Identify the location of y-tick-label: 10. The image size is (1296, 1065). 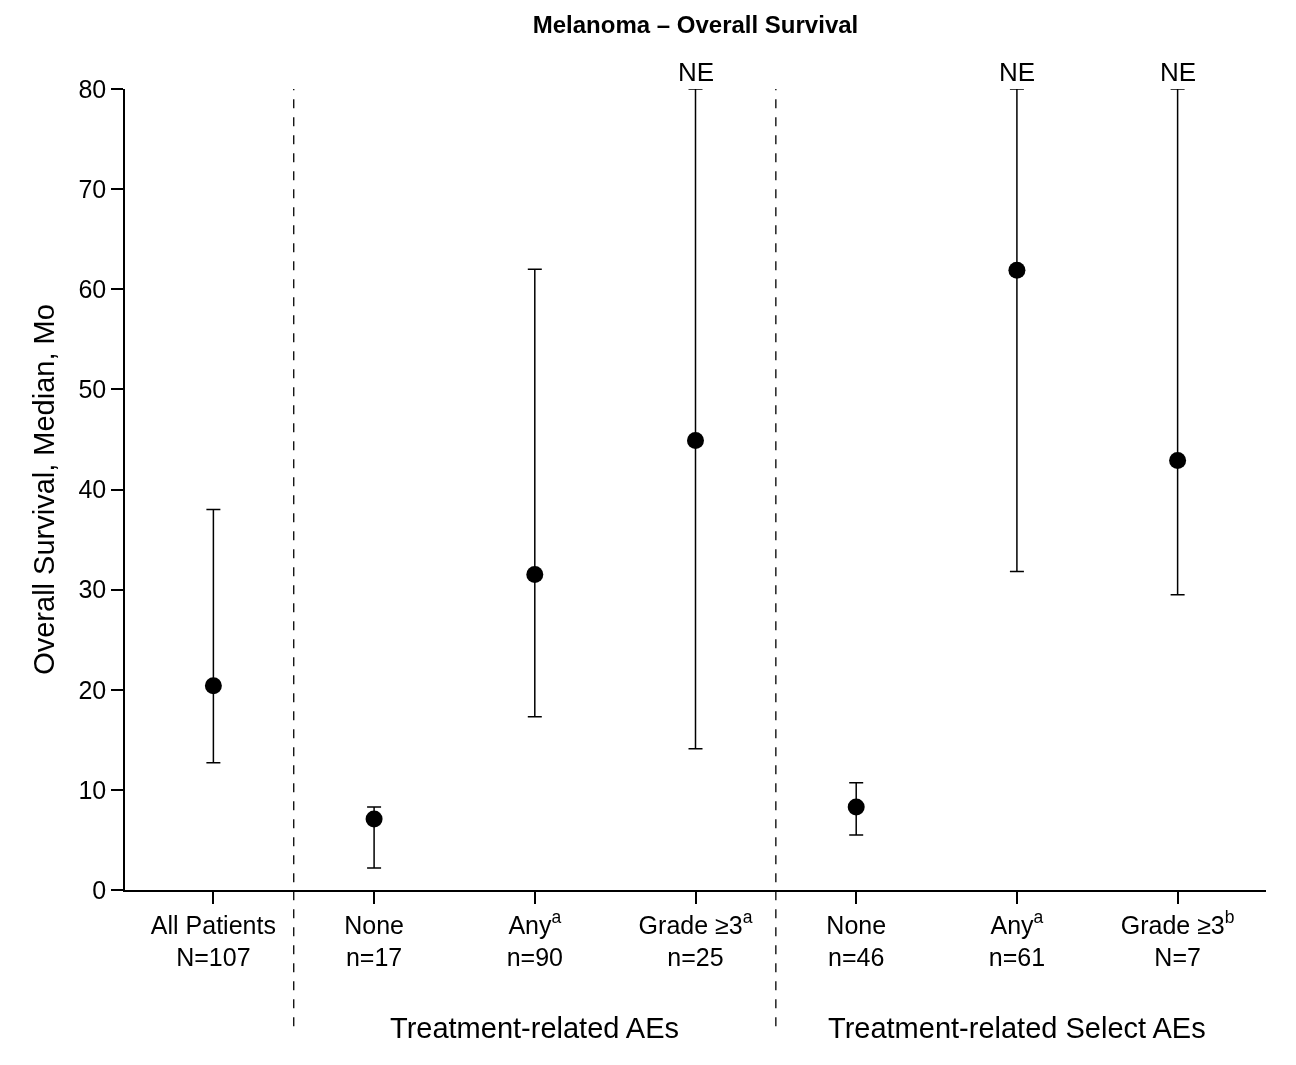
(92, 789).